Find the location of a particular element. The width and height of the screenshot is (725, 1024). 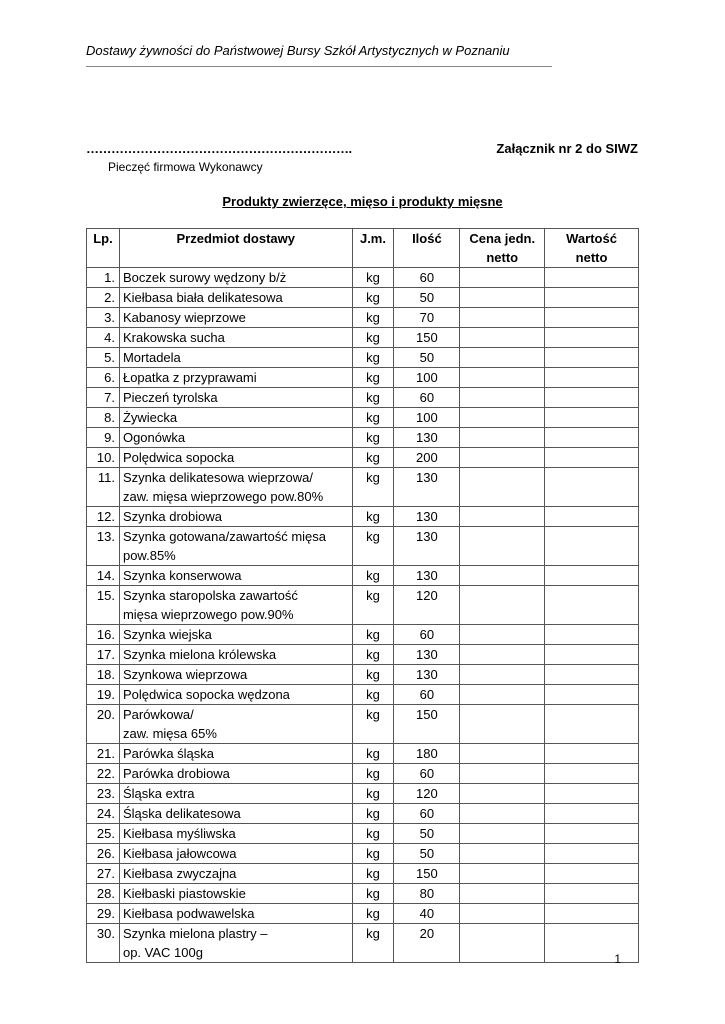

table-row: 26. Kiełbasa jałowcowa kg 50 is located at coordinates (362, 853).